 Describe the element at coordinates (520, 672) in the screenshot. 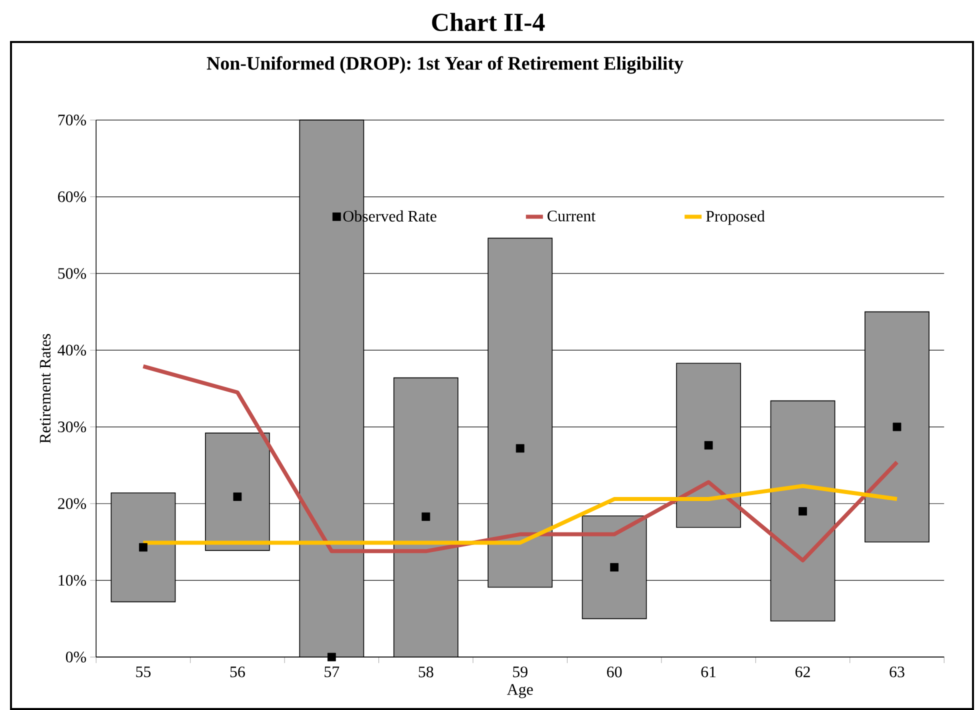

I see `x-tick-label: 59` at that location.